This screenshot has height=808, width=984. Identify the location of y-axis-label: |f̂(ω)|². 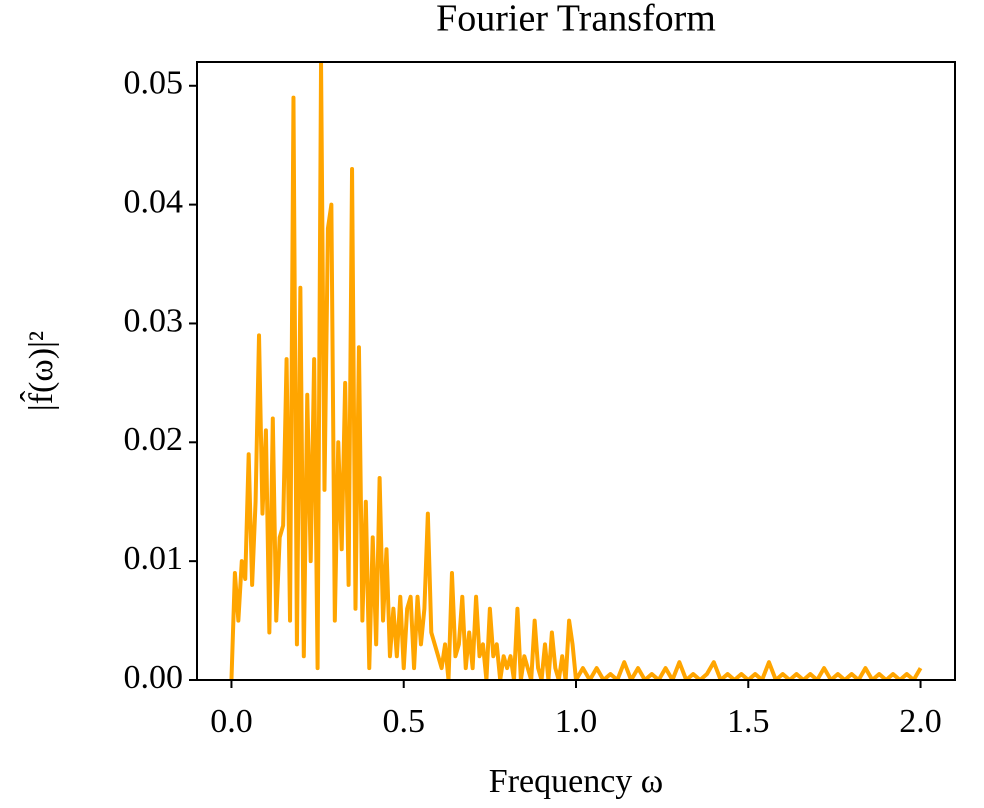
(39, 371).